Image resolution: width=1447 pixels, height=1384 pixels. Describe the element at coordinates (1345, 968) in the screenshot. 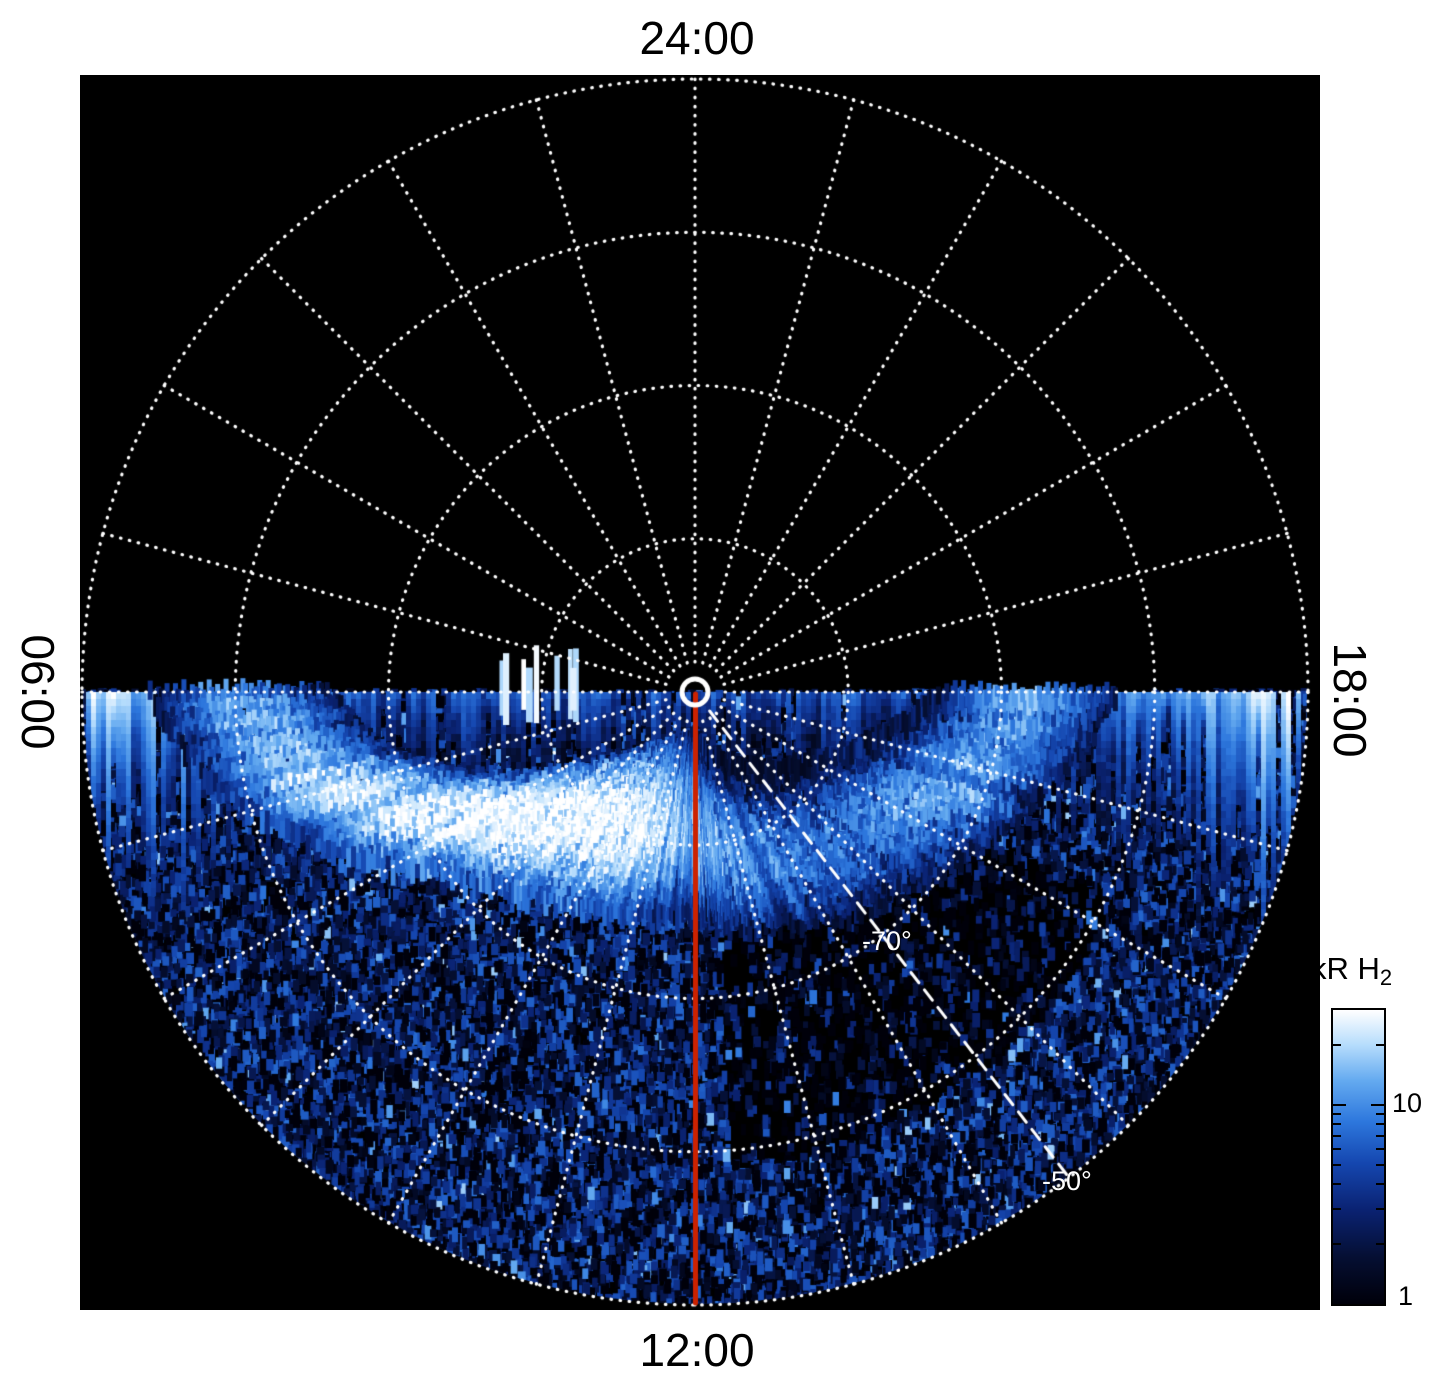

I see `colorbar-title-main: kR H` at that location.